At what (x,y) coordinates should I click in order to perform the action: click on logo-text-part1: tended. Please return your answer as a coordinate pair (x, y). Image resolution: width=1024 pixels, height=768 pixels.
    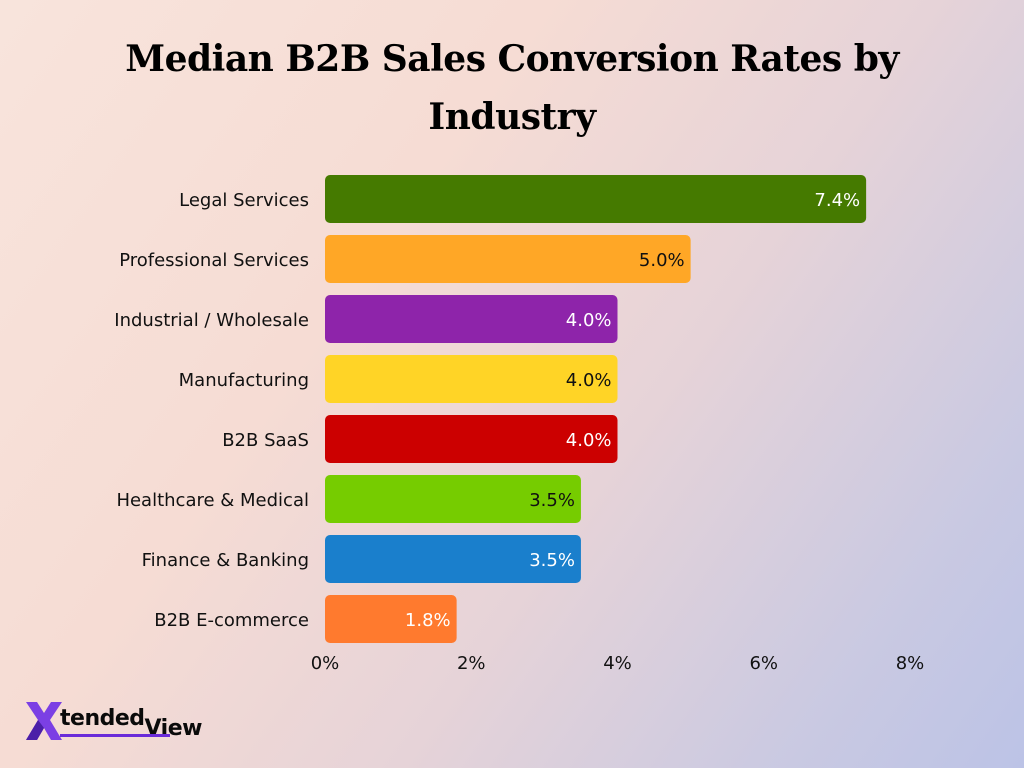
    Looking at the image, I should click on (102, 718).